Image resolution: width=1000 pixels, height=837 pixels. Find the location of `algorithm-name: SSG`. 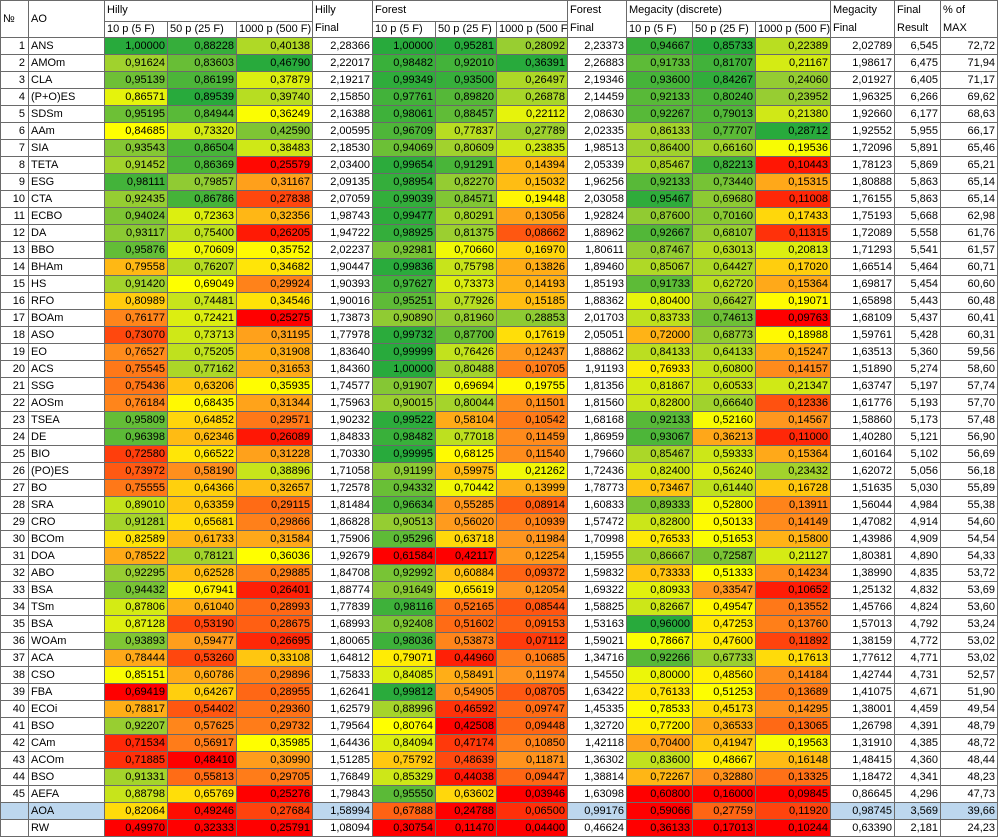

algorithm-name: SSG is located at coordinates (66, 386).